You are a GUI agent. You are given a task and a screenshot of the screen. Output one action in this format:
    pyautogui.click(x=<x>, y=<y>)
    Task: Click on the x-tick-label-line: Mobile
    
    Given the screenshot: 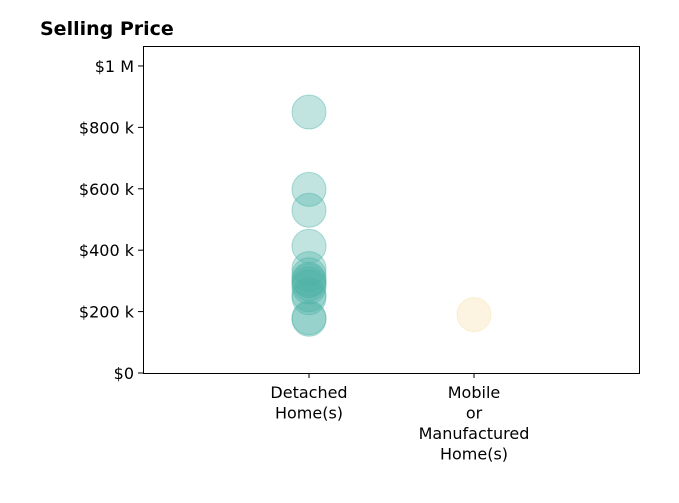 What is the action you would take?
    pyautogui.click(x=474, y=392)
    